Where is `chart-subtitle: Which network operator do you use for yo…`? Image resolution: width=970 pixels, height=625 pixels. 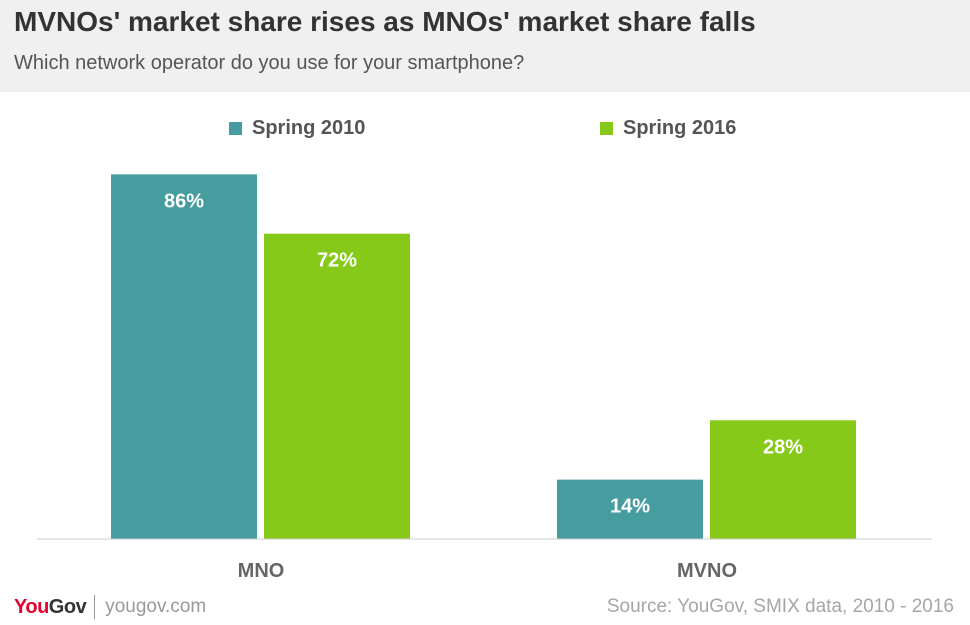
chart-subtitle: Which network operator do you use for yo… is located at coordinates (269, 63).